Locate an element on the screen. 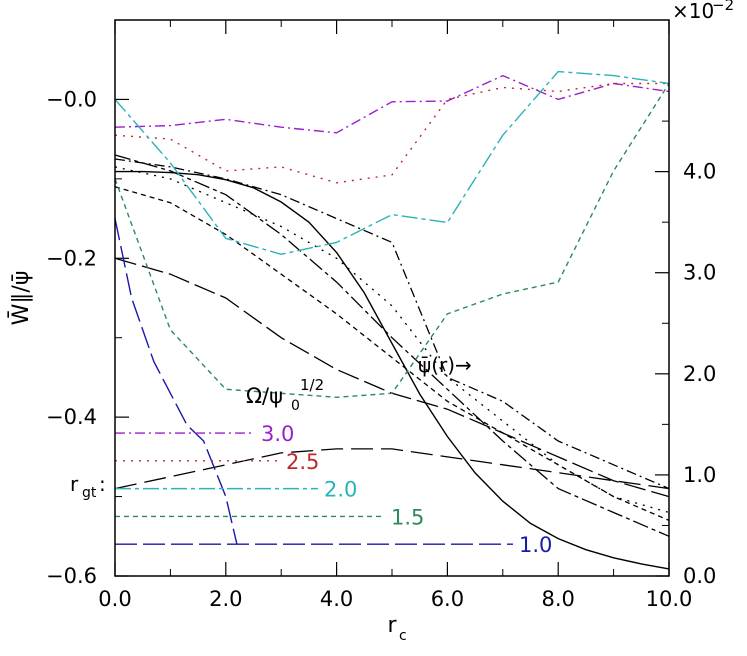 The image size is (747, 656). psi-curve-3.0 is located at coordinates (392, 104).